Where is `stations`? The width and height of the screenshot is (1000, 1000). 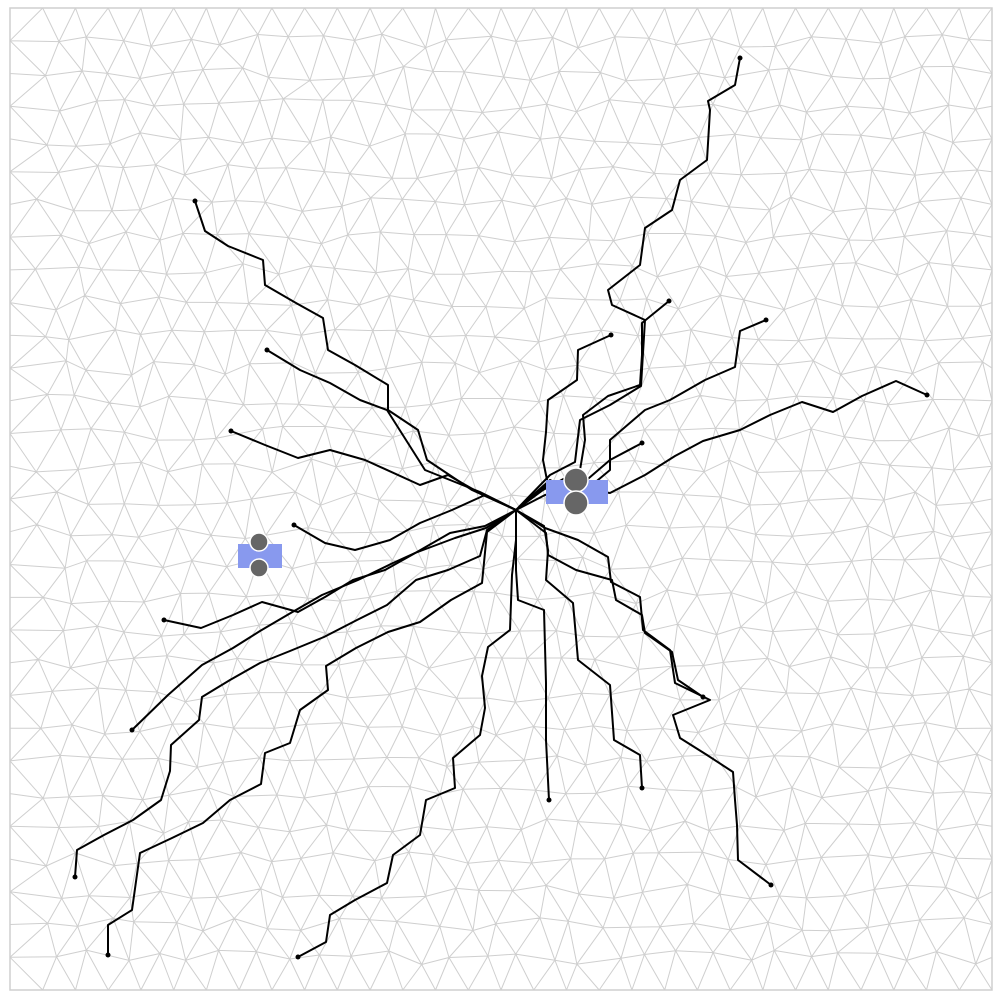
stations is located at coordinates (423, 522).